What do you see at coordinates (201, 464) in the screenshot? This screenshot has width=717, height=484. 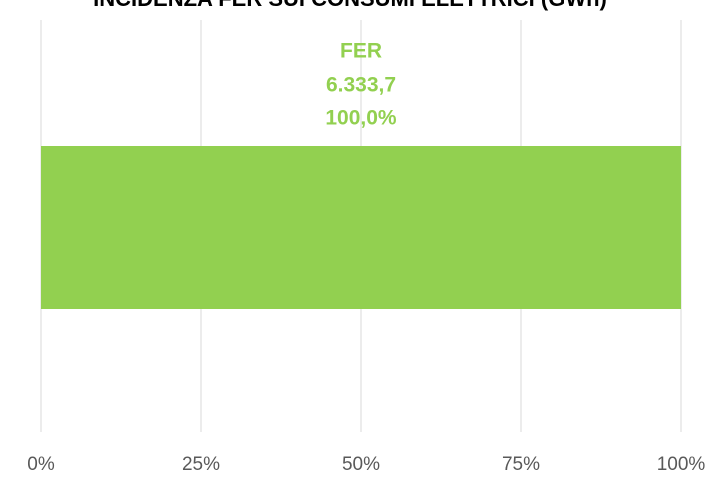 I see `x-tick-label: 25%` at bounding box center [201, 464].